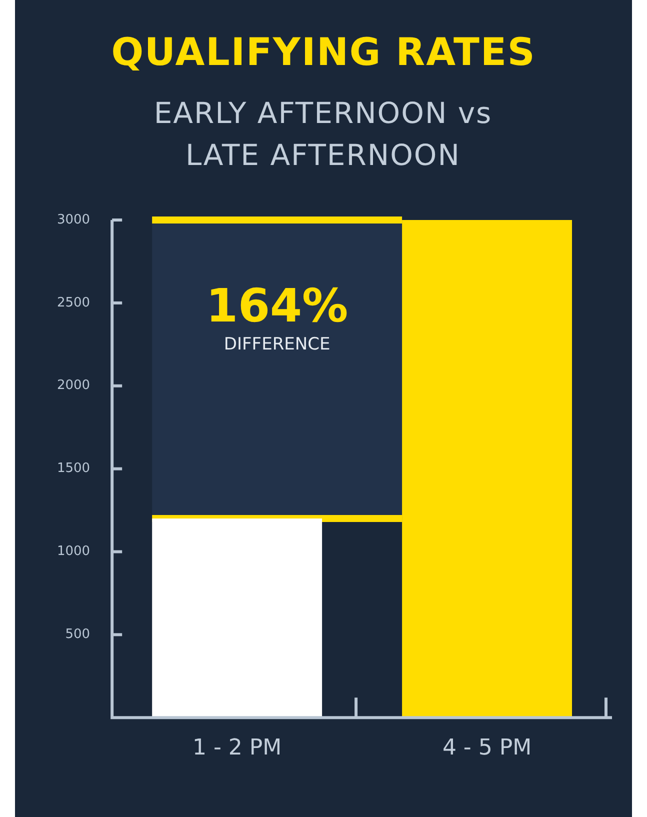 Image resolution: width=647 pixels, height=817 pixels. Describe the element at coordinates (73, 220) in the screenshot. I see `y-tick-label: 3000` at that location.